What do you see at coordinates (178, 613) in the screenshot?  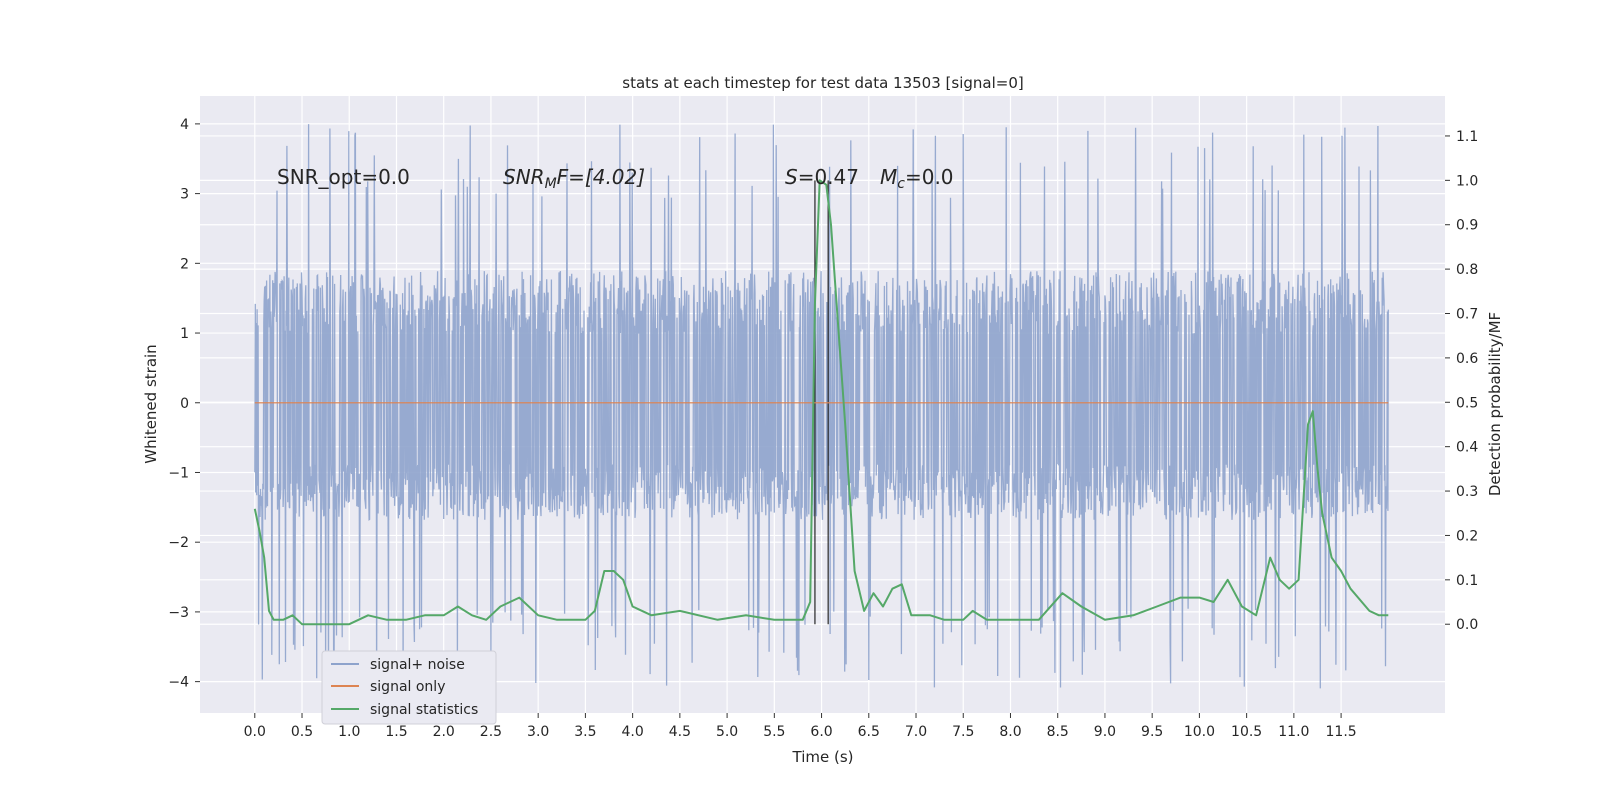 I see `y-left-tick-label-1: −3` at bounding box center [178, 613].